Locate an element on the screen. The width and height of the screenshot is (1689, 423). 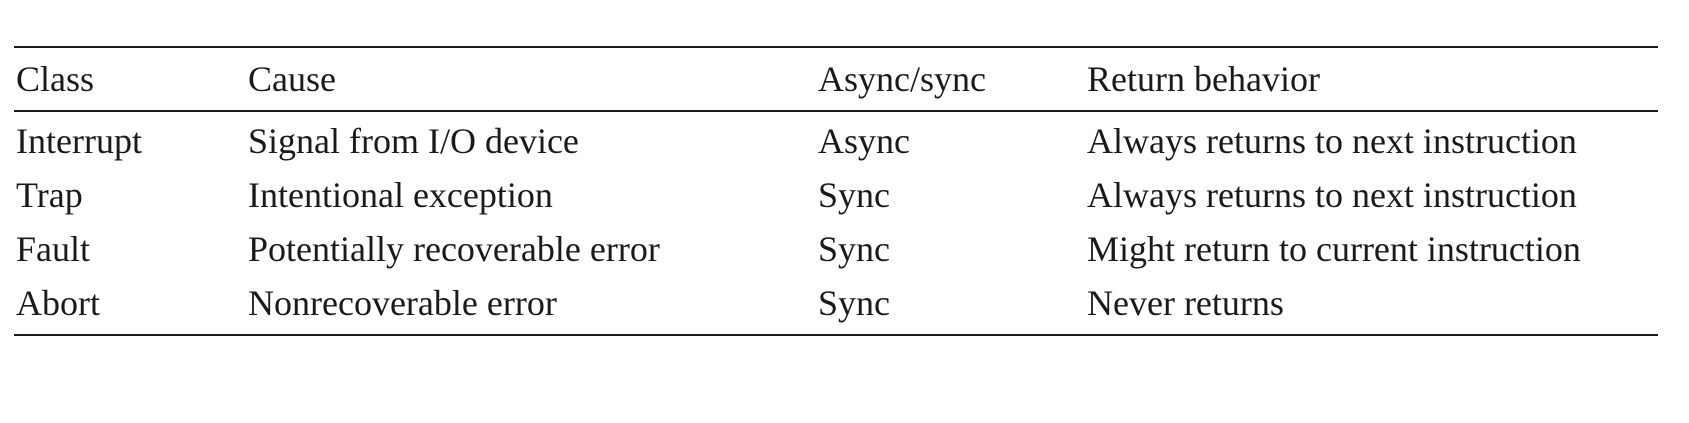
cell-cause: Nonrecoverable error is located at coordinates (402, 303).